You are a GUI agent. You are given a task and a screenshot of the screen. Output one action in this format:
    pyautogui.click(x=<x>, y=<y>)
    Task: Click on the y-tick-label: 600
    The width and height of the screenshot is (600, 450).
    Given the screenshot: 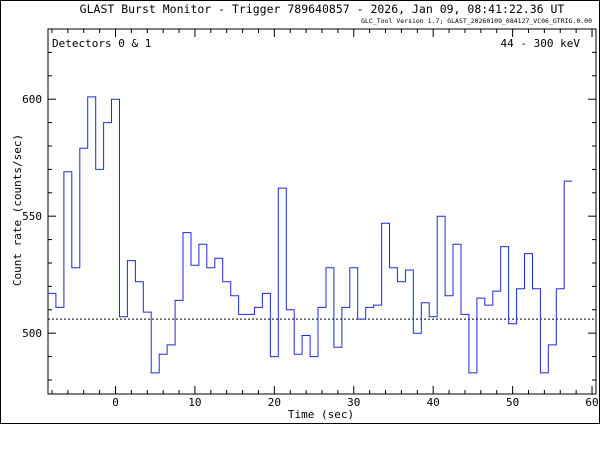 What is the action you would take?
    pyautogui.click(x=32, y=99)
    